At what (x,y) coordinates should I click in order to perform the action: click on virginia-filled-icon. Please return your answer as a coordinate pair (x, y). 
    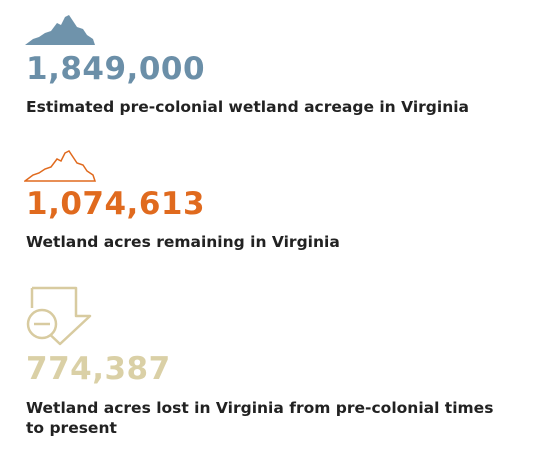
    Looking at the image, I should click on (60, 30).